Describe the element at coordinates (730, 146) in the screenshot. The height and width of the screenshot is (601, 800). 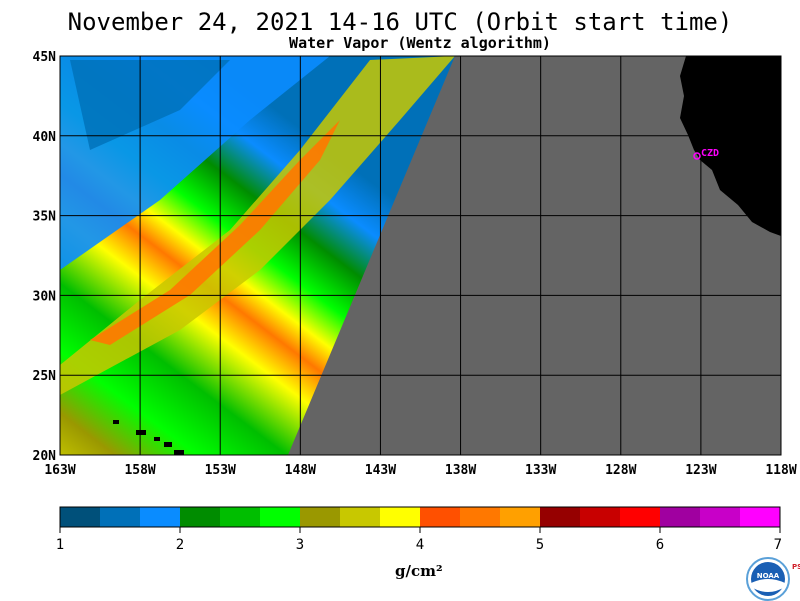
I see `land-california` at that location.